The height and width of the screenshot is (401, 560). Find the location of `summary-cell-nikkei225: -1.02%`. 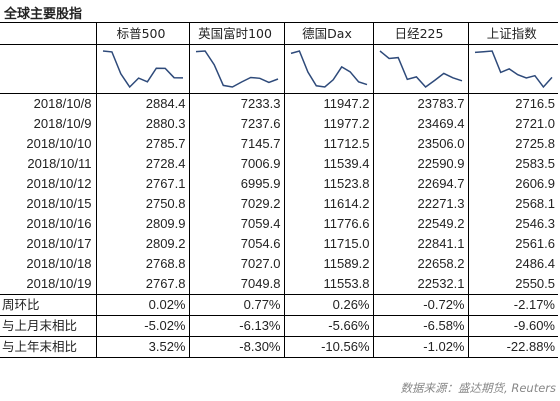

summary-cell-nikkei225: -1.02% is located at coordinates (420, 347).